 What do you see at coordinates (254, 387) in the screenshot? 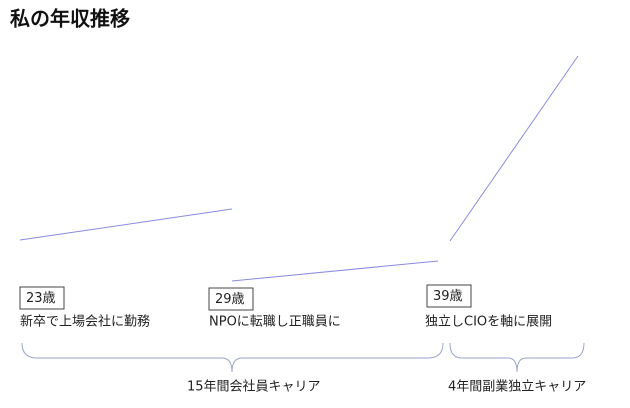
I see `period-label: 15年間会社員キャリア` at bounding box center [254, 387].